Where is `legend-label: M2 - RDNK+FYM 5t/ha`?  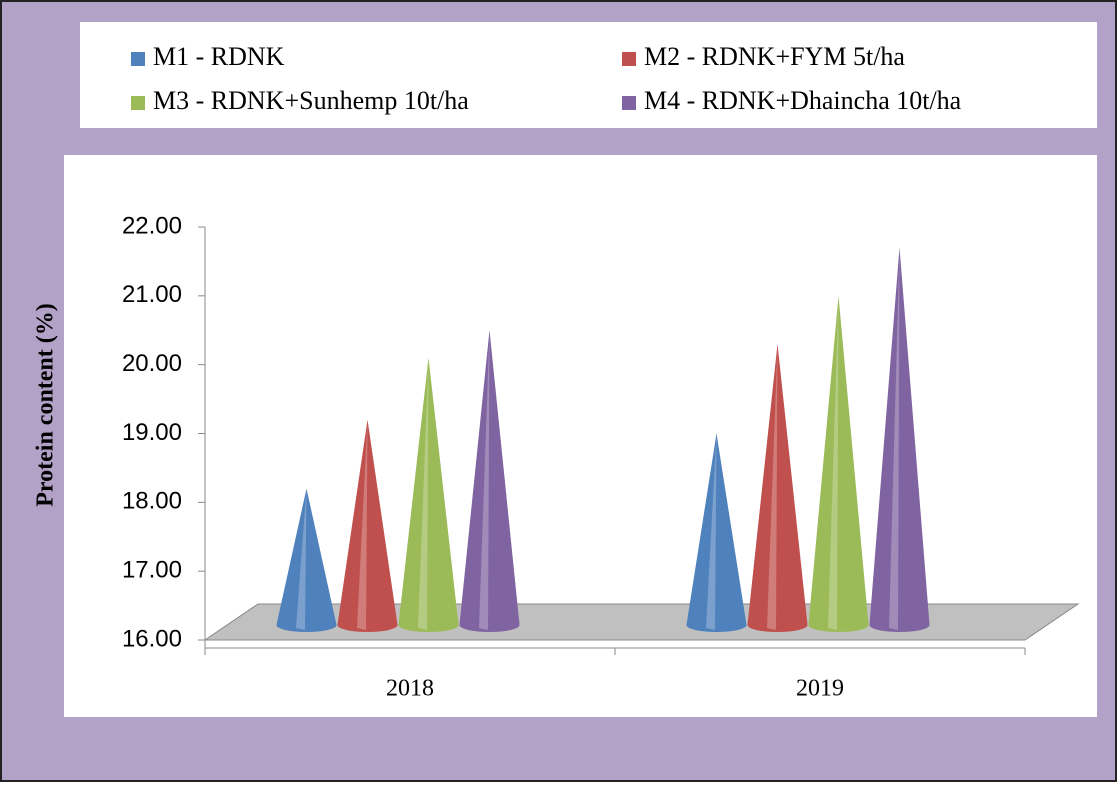 legend-label: M2 - RDNK+FYM 5t/ha is located at coordinates (774, 56).